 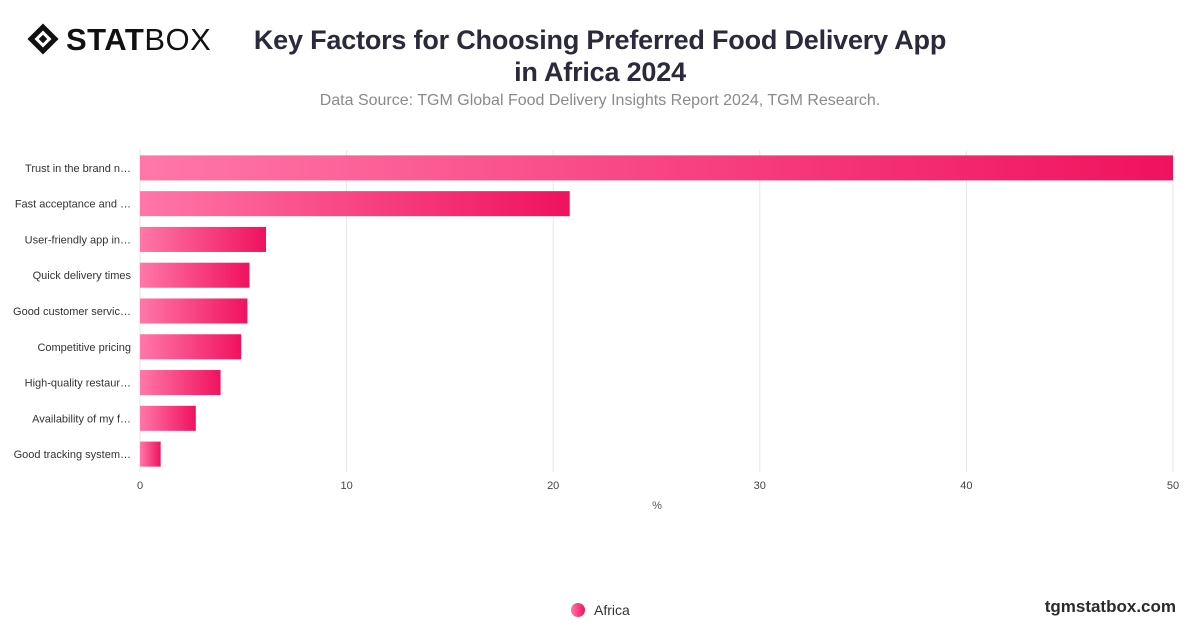 What do you see at coordinates (966, 486) in the screenshot?
I see `x-tick-label: 40` at bounding box center [966, 486].